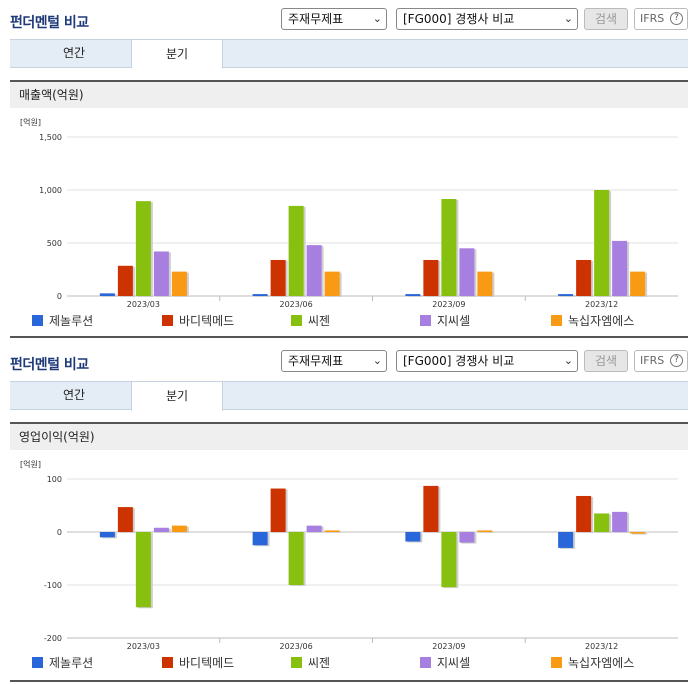 This screenshot has height=684, width=696. I want to click on legend-label: 바디텍메드, so click(207, 321).